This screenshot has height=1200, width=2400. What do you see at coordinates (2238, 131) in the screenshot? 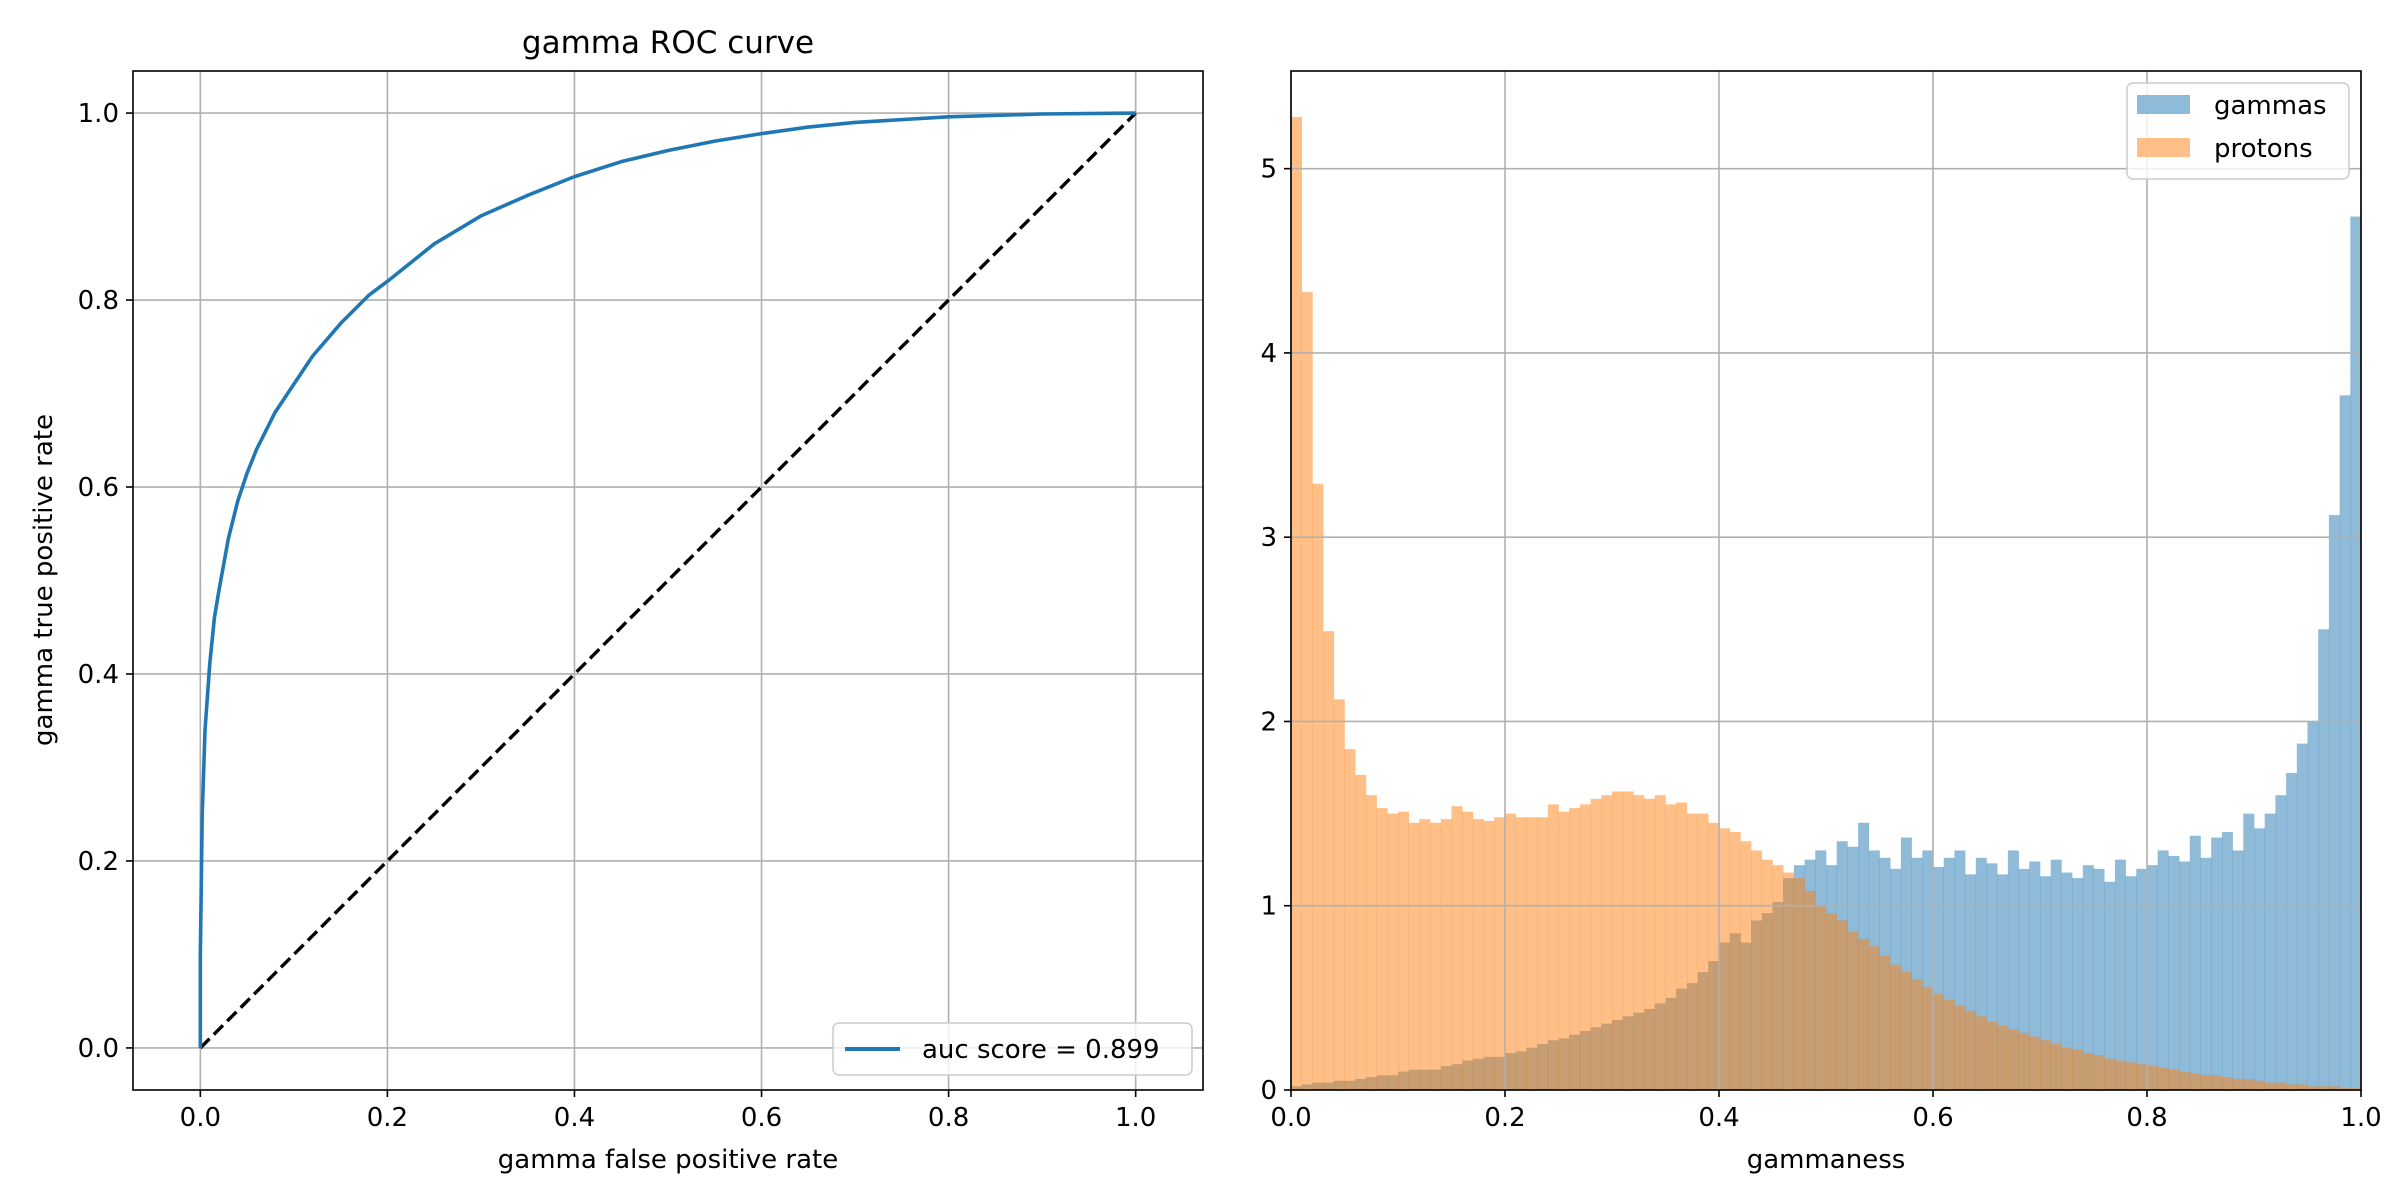
I see `hist-legend: gammas protons` at bounding box center [2238, 131].